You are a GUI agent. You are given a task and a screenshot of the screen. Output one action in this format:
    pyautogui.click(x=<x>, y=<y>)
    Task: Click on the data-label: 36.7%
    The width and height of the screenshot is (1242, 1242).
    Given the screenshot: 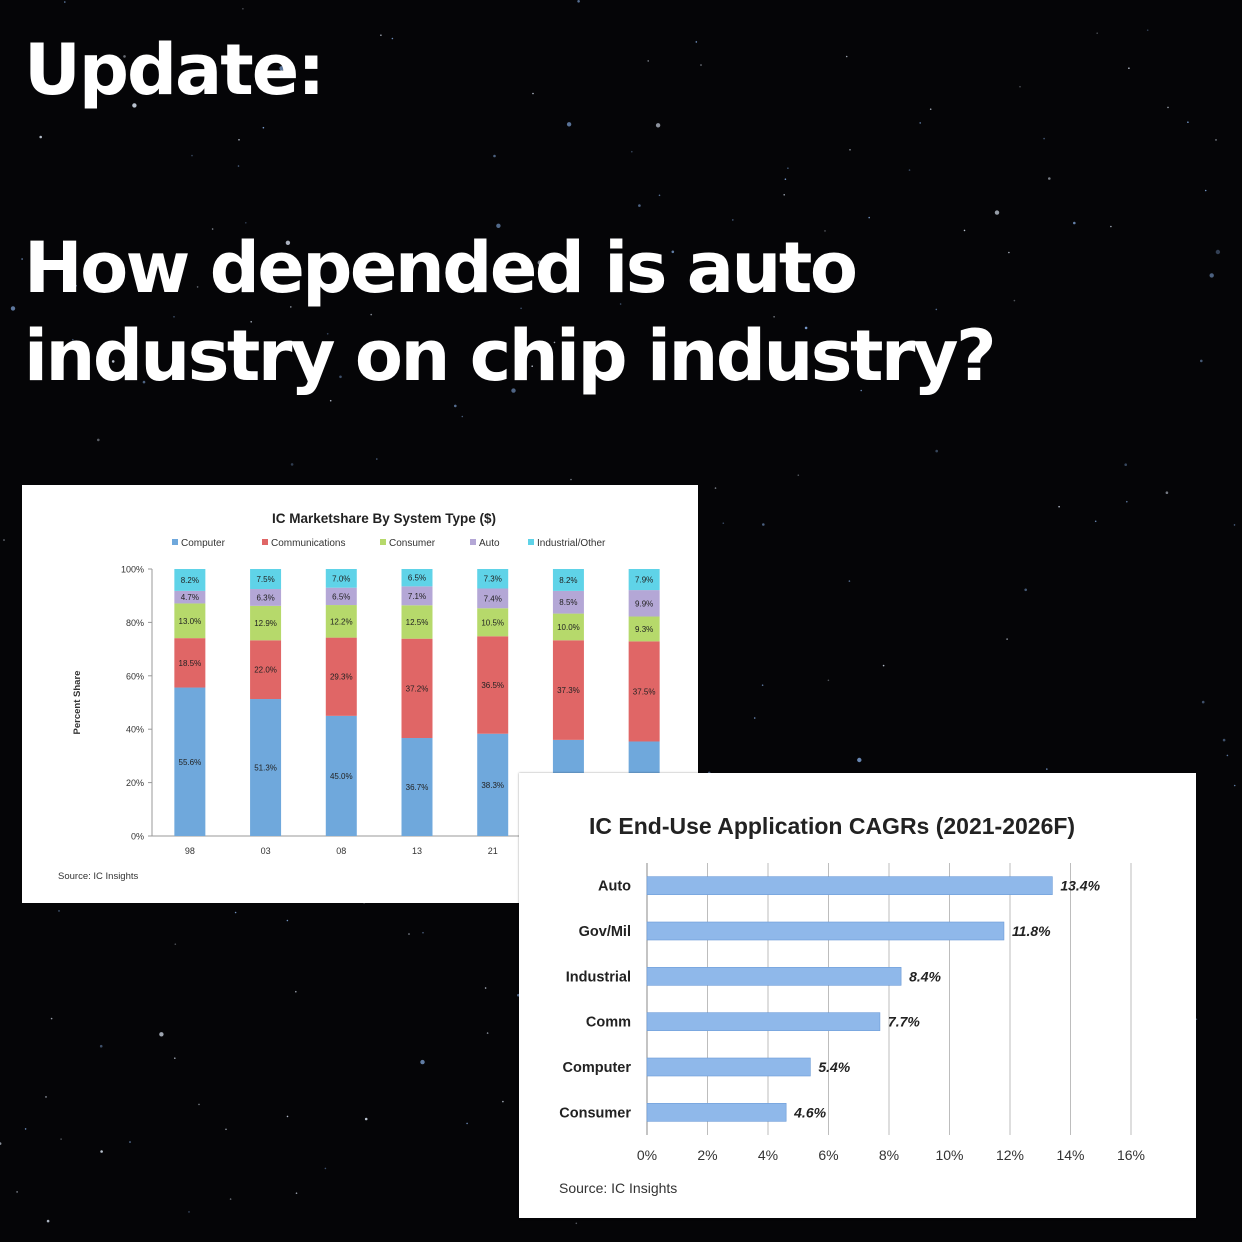 What is the action you would take?
    pyautogui.click(x=417, y=787)
    